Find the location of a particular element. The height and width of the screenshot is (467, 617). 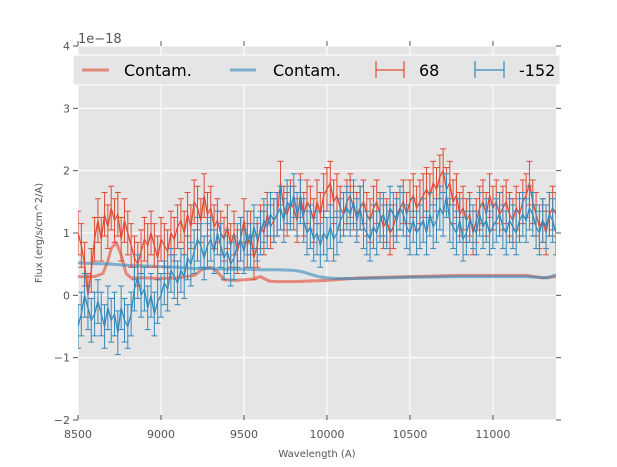

legend-entry-152: -152 is located at coordinates (514, 70).